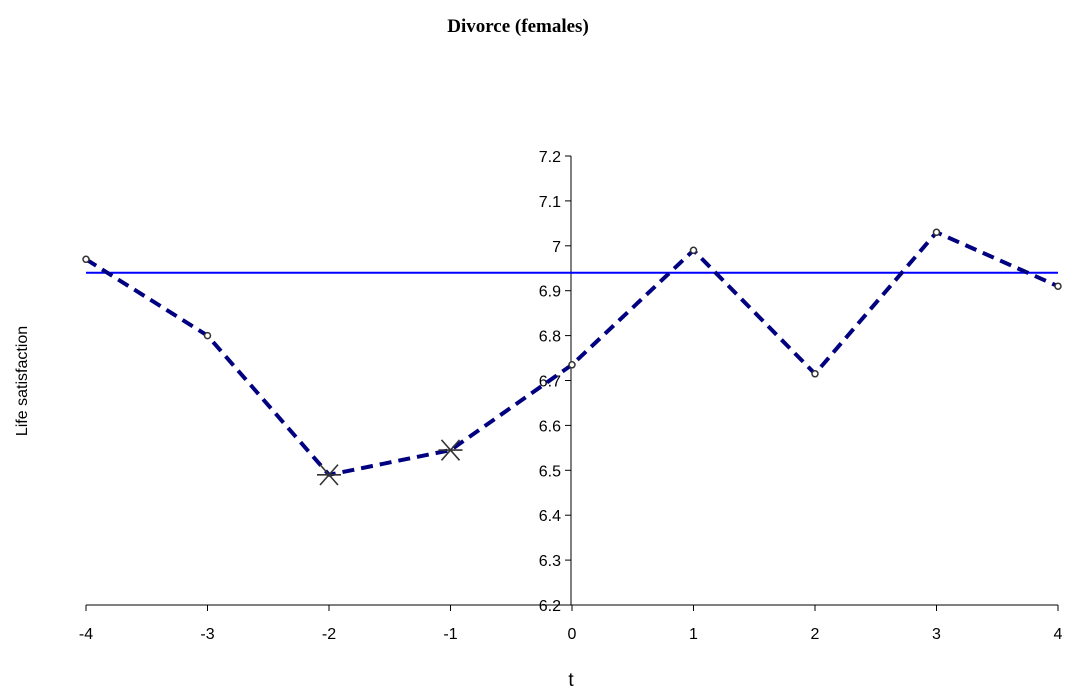  I want to click on x-tick-label: 3, so click(936, 634).